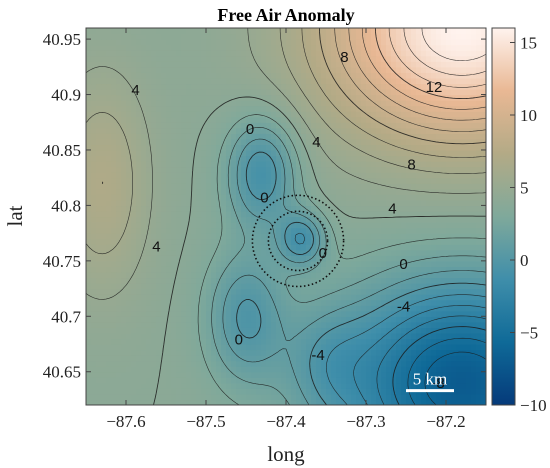 This screenshot has height=468, width=550. Describe the element at coordinates (285, 15) in the screenshot. I see `chart-title: Free Air Anomaly` at that location.